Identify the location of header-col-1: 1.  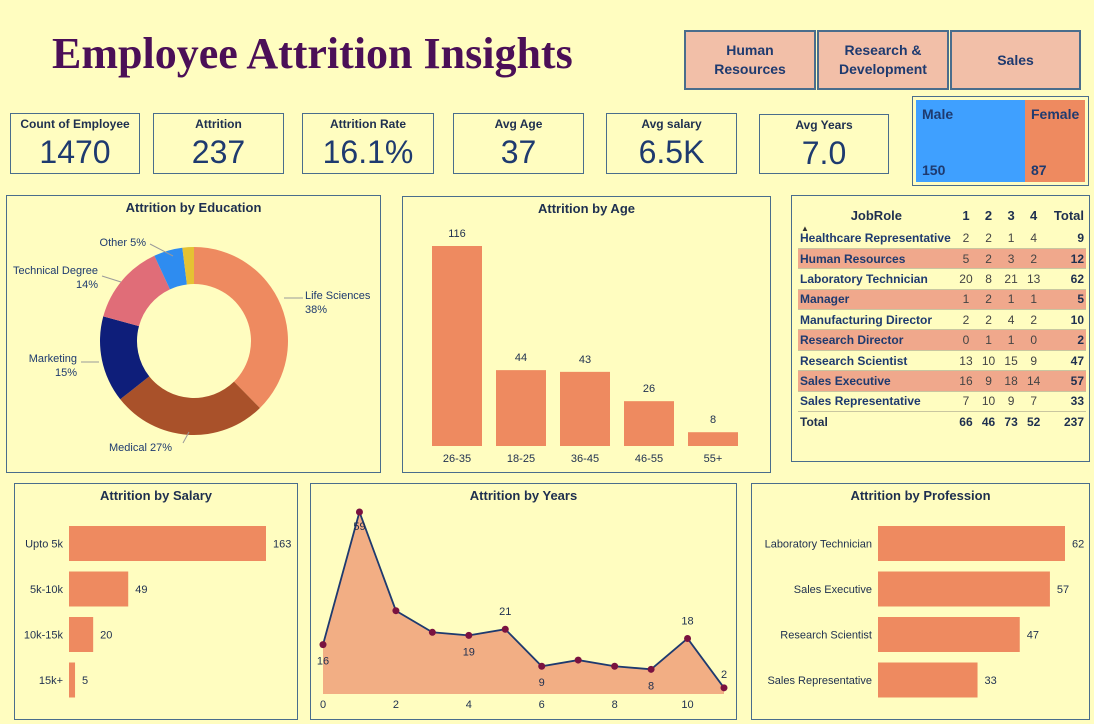
(966, 215).